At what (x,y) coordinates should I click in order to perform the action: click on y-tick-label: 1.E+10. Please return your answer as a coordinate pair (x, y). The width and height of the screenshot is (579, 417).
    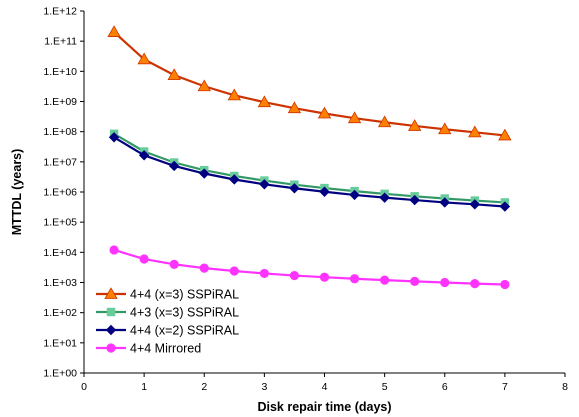
    Looking at the image, I should click on (60, 72).